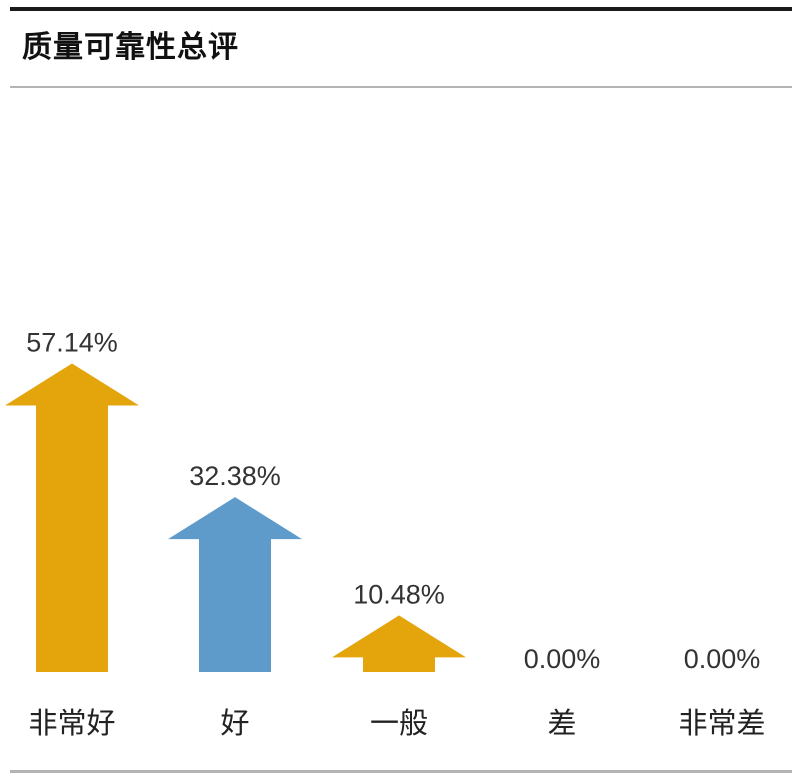 The image size is (800, 781). What do you see at coordinates (72, 342) in the screenshot?
I see `value-label-1: 57.14%` at bounding box center [72, 342].